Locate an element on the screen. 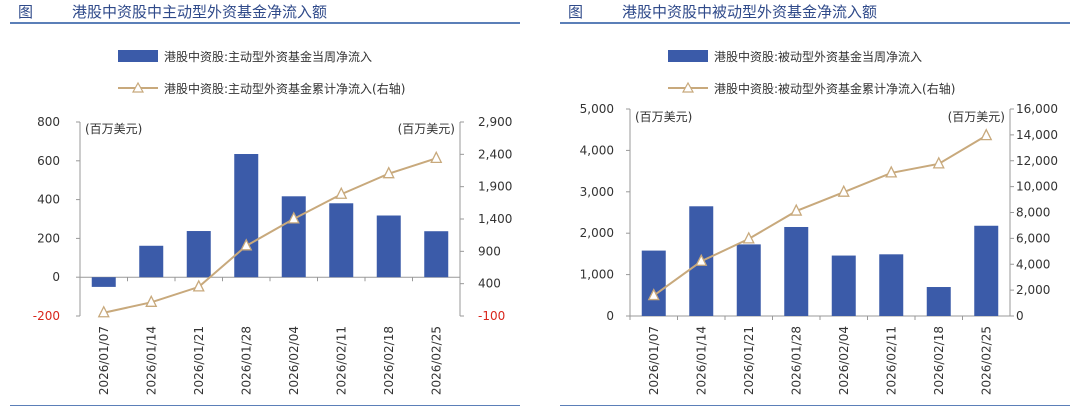  y-tick-right-label: 8,000 is located at coordinates (1033, 213).